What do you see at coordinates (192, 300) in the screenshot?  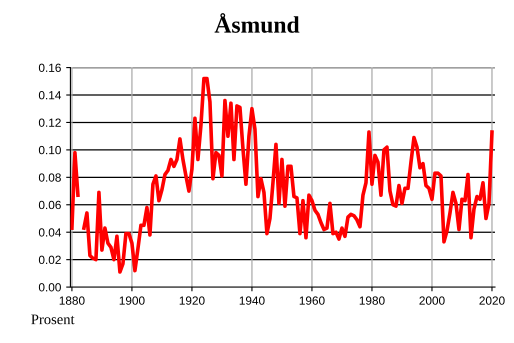 I see `x-tick-label: 1920` at bounding box center [192, 300].